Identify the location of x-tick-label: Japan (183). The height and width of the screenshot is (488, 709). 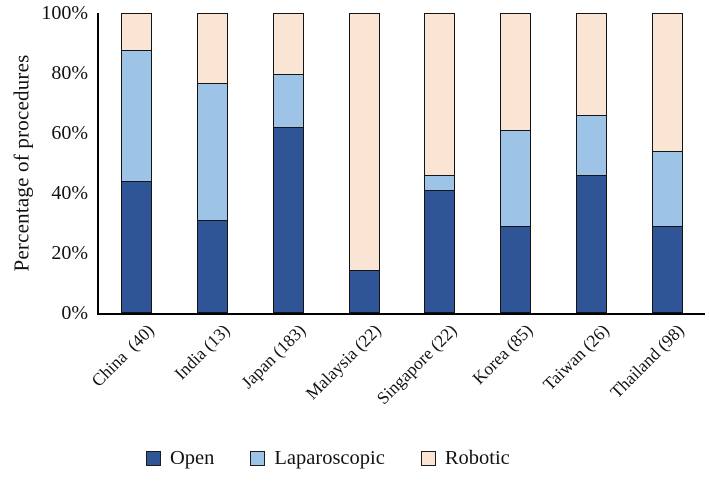
(273, 356).